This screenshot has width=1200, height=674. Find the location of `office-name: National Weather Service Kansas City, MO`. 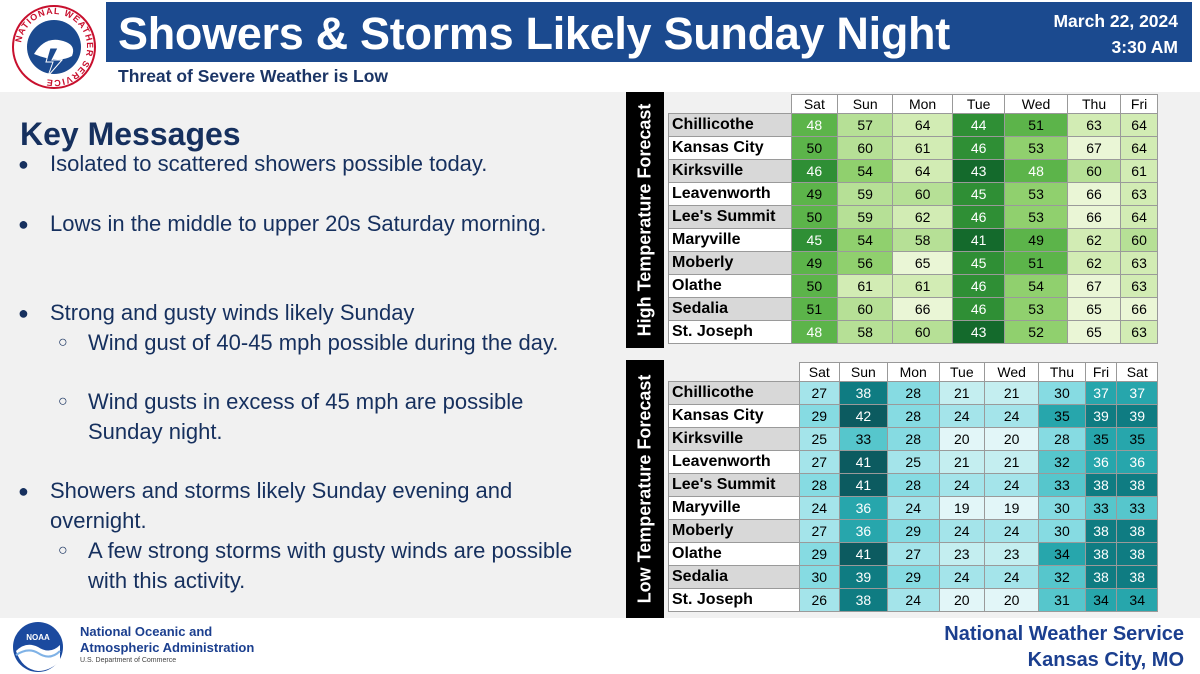

office-name: National Weather Service Kansas City, MO is located at coordinates (1064, 647).